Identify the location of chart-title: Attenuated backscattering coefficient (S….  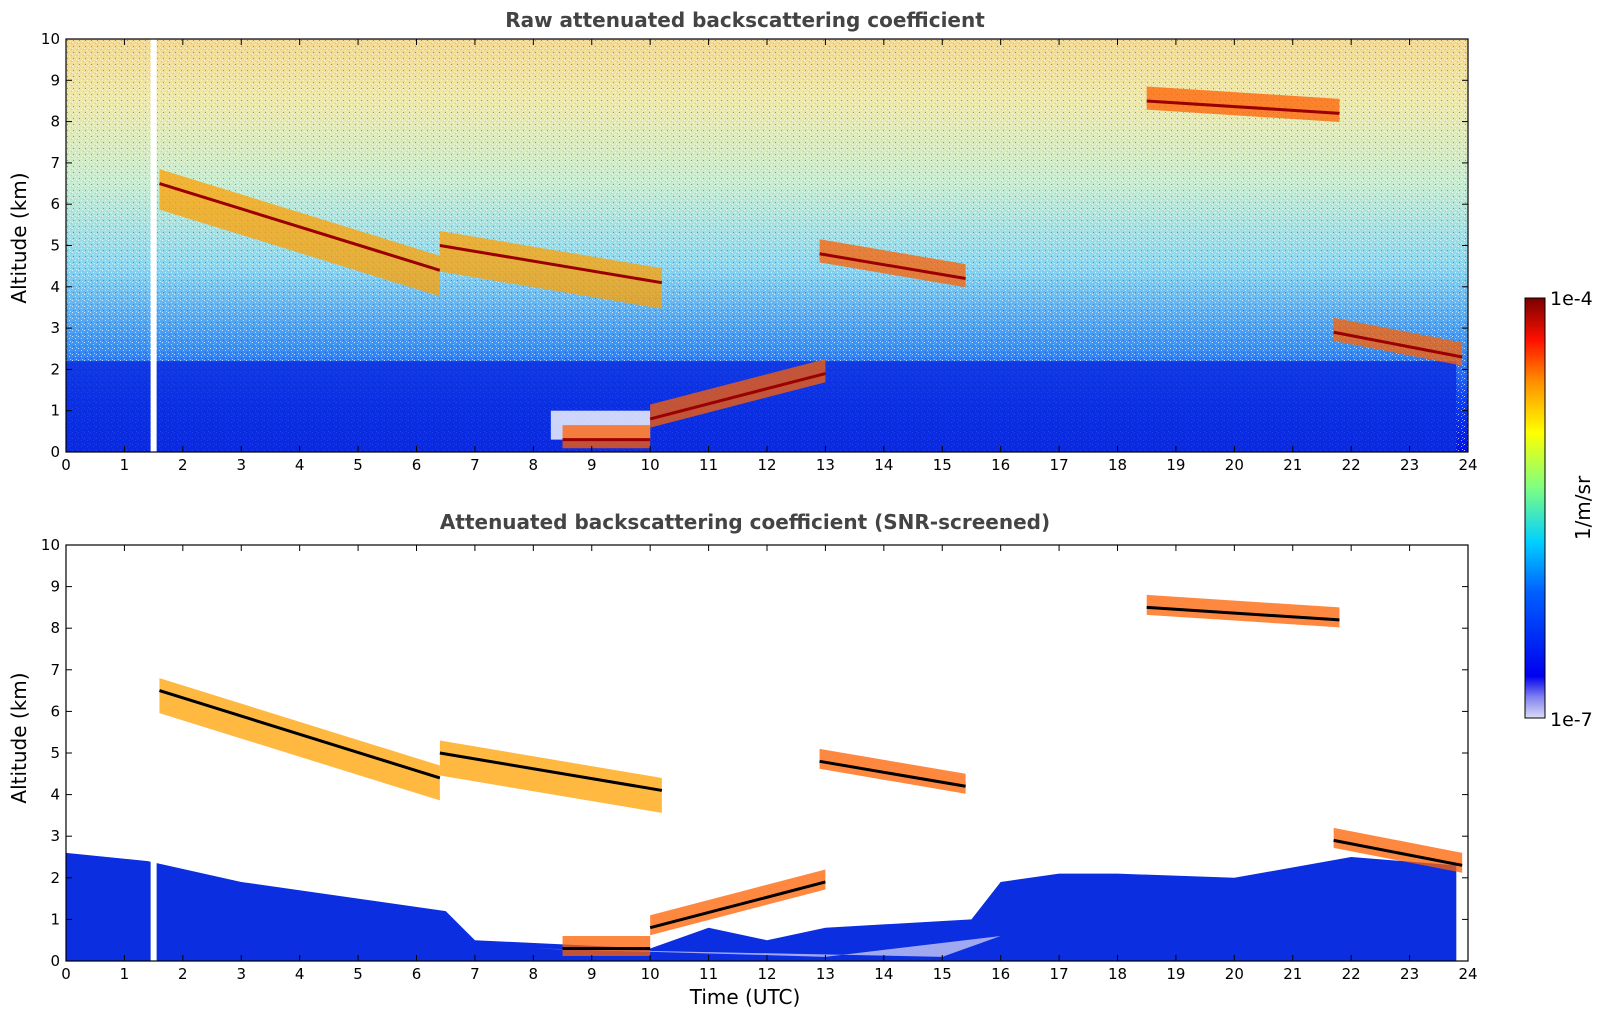
(745, 522).